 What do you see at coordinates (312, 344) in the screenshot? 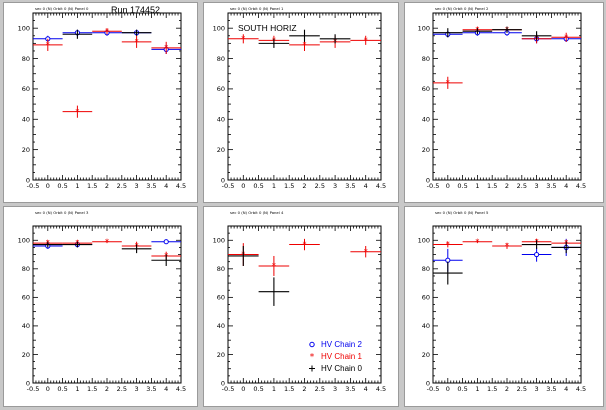
I see `legend-marker-circle` at bounding box center [312, 344].